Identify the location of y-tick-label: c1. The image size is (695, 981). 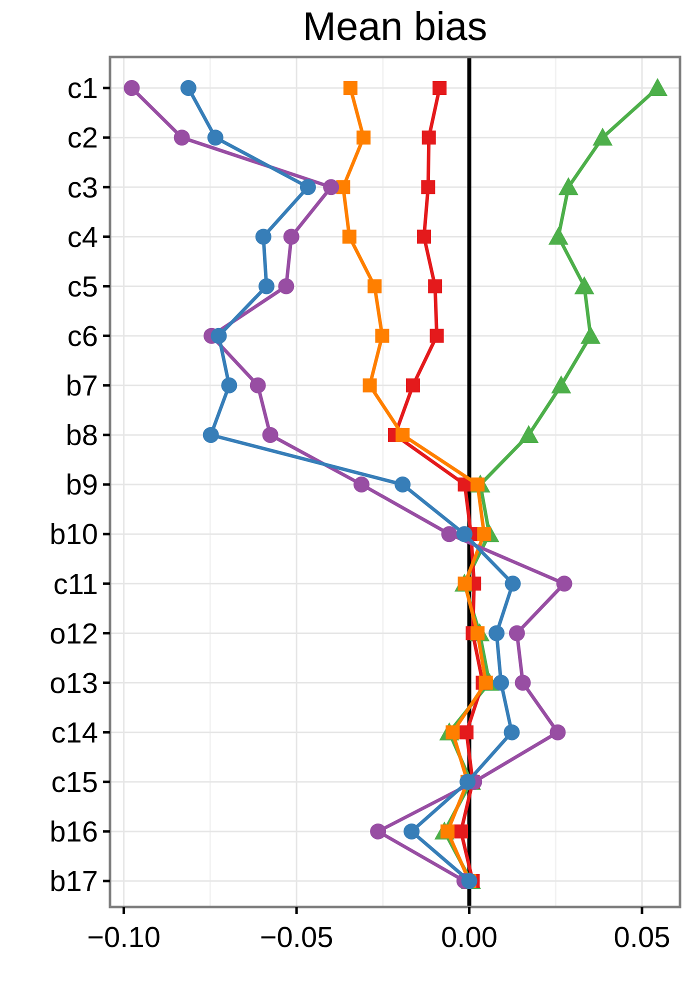
(82, 89).